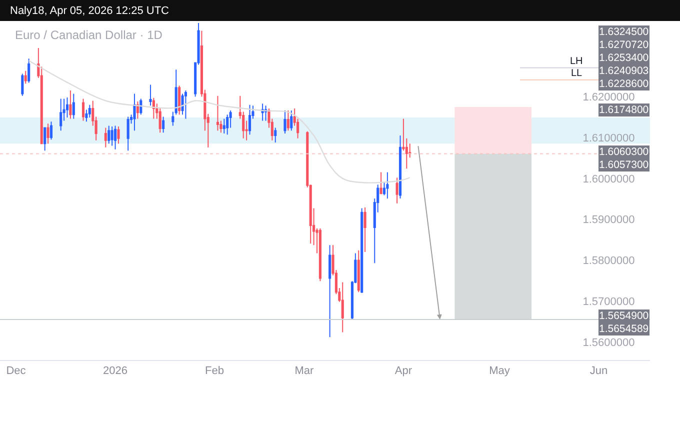 This screenshot has height=443, width=680. I want to click on x-tick-label: 2026, so click(115, 371).